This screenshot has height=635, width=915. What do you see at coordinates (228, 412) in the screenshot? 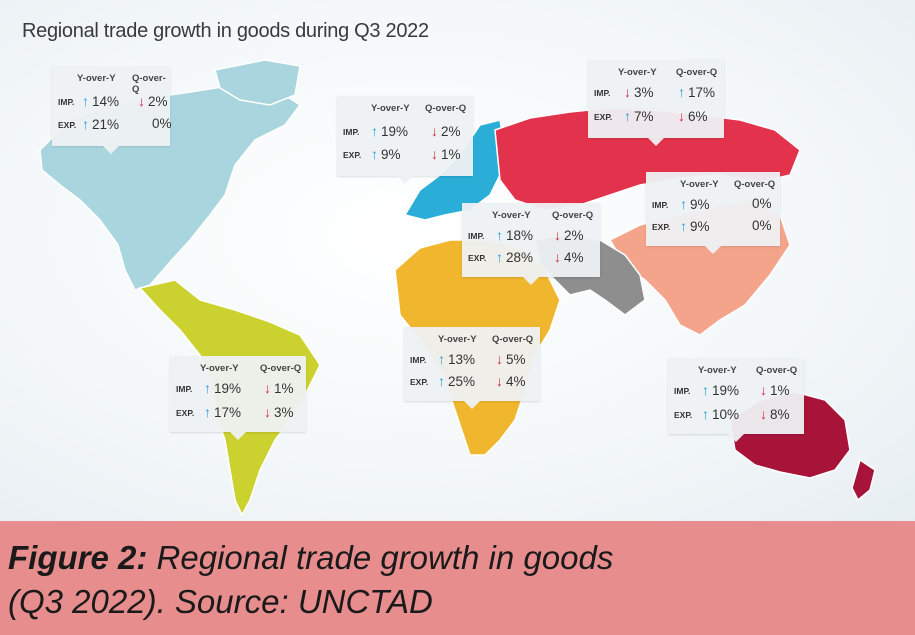
I see `exp-yoy-text: 17%` at bounding box center [228, 412].